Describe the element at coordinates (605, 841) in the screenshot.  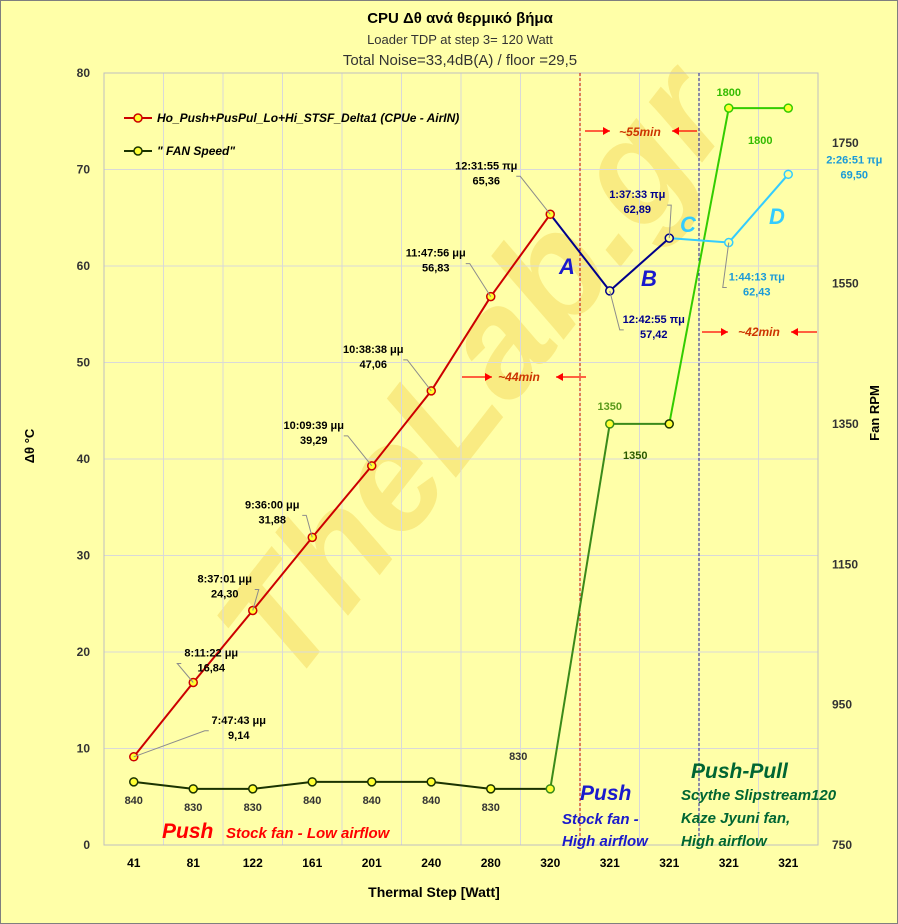
I see `push2-description-line2: High airflow` at that location.